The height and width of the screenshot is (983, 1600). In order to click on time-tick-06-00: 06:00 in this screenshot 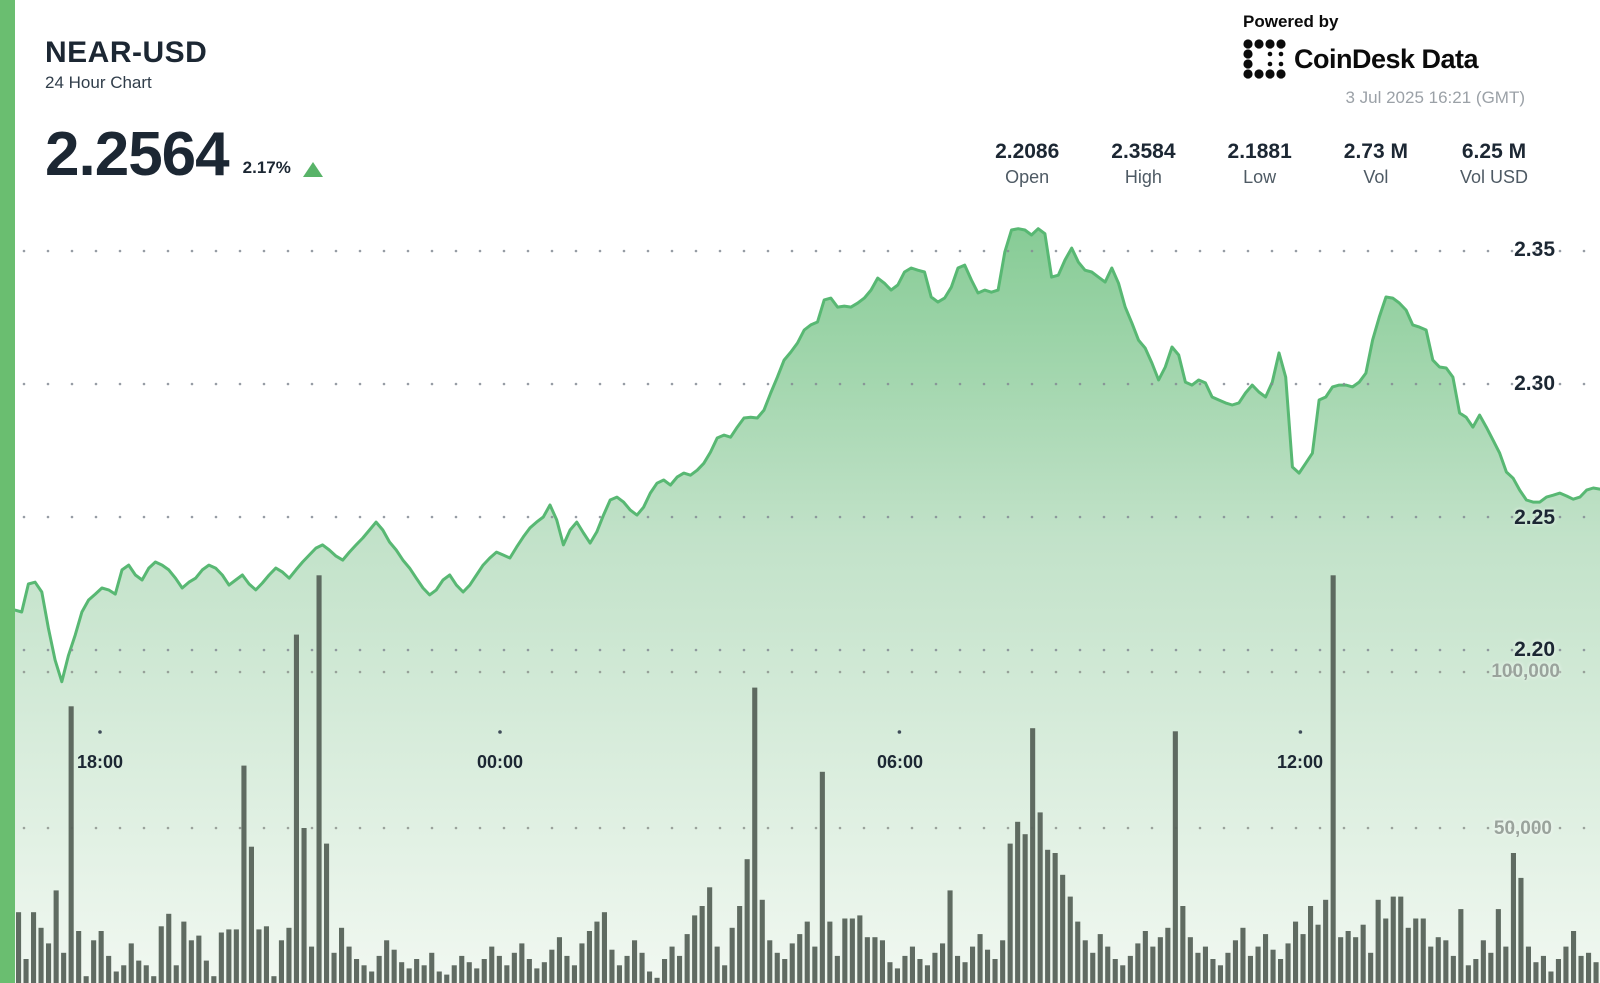, I will do `click(900, 762)`.